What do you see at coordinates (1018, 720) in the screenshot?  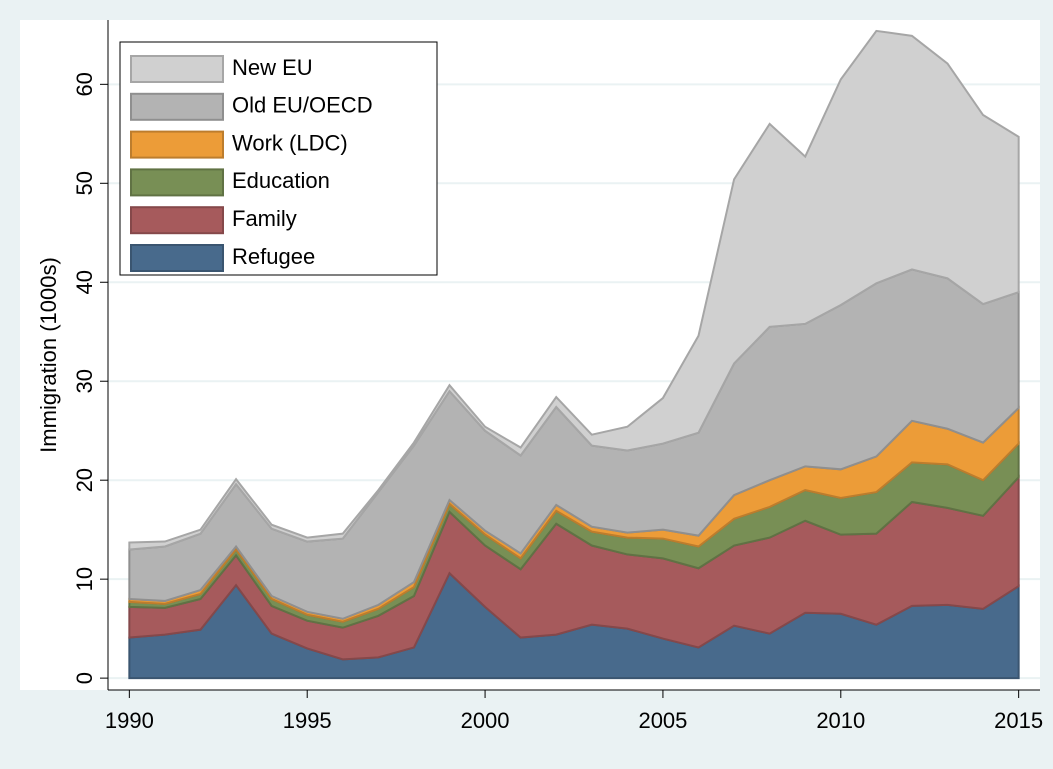 I see `x-tick-label: 2015` at bounding box center [1018, 720].